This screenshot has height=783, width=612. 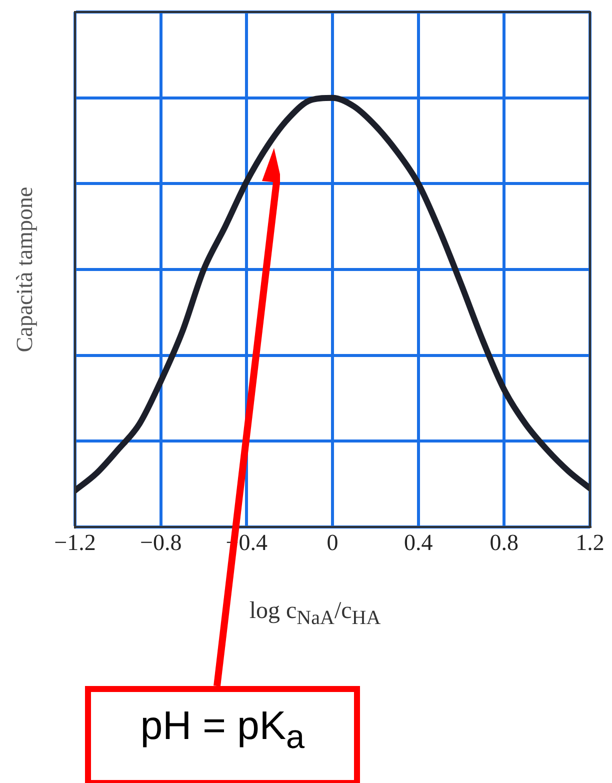 What do you see at coordinates (222, 730) in the screenshot?
I see `text: pH = pK$_{a}$` at bounding box center [222, 730].